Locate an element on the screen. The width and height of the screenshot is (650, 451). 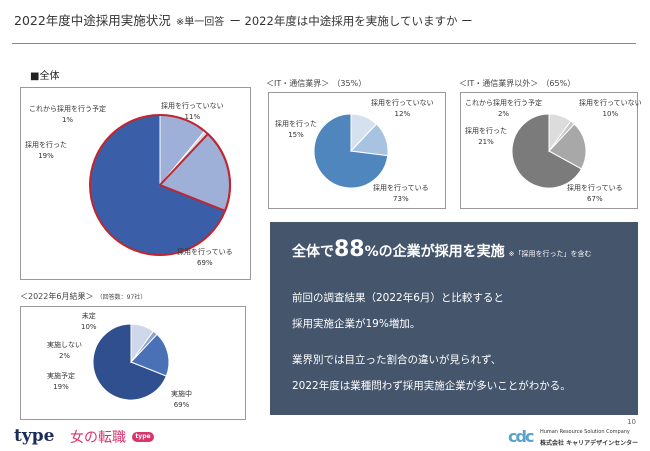
summary-line-3: 業界別では目立った割合の違いが見られず、 is located at coordinates (397, 360).